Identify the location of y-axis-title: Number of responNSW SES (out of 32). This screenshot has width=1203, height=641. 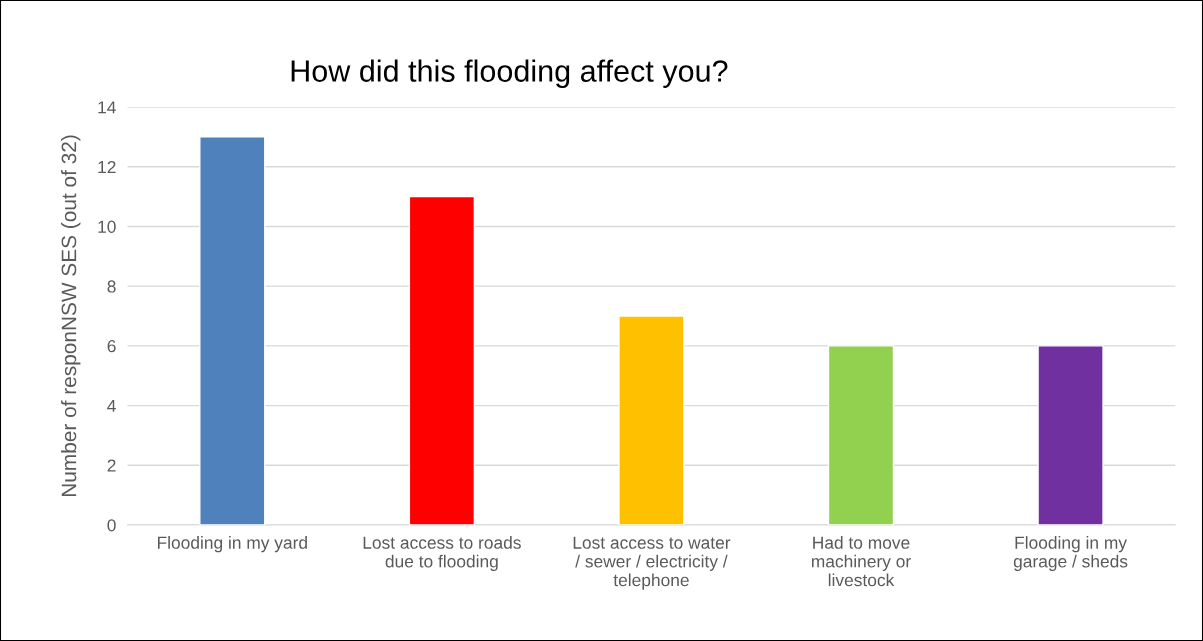
(71, 316).